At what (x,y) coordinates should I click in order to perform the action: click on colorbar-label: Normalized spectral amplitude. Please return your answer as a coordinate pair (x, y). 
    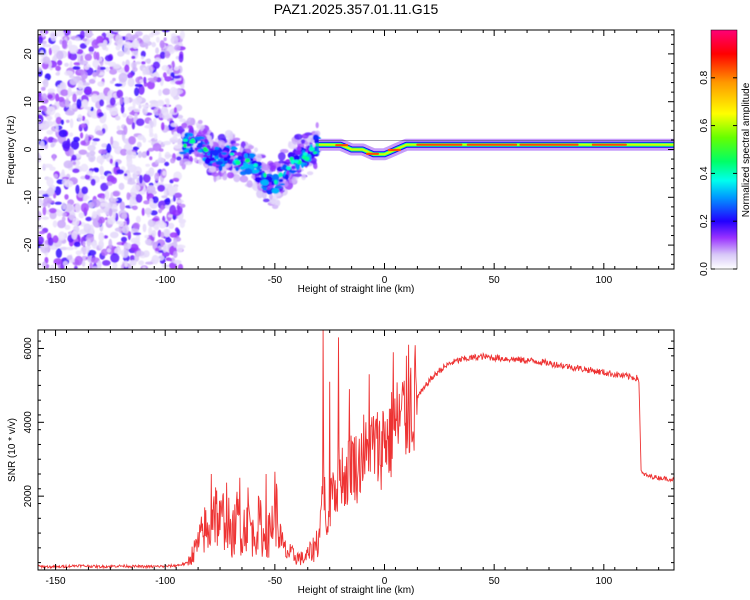
    Looking at the image, I should click on (745, 149).